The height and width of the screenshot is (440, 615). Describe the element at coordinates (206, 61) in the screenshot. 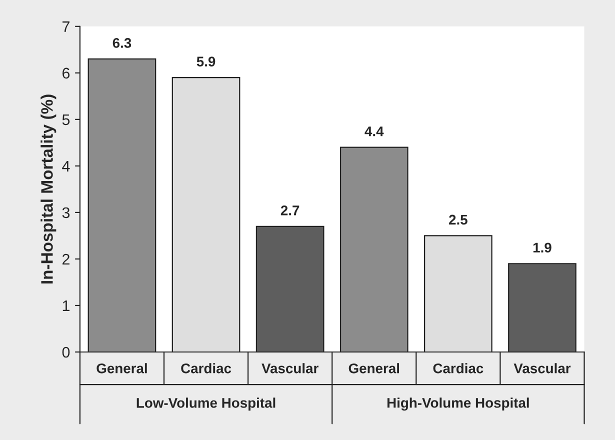

I see `data-label: 5.9` at that location.